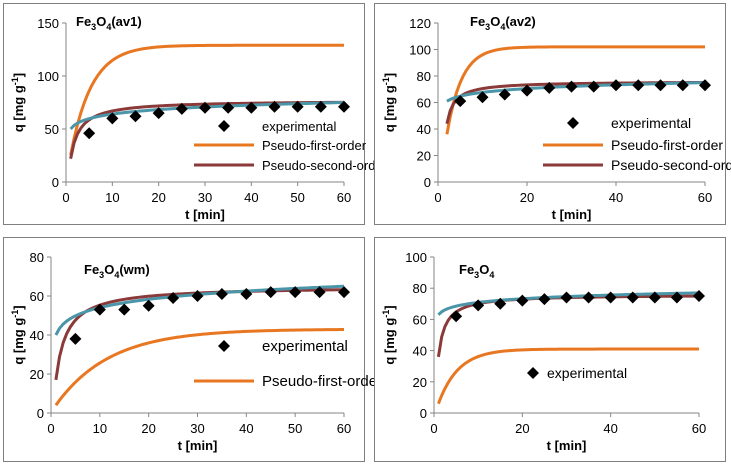 This screenshot has width=731, height=466. I want to click on y-tick-label: 150, so click(48, 23).